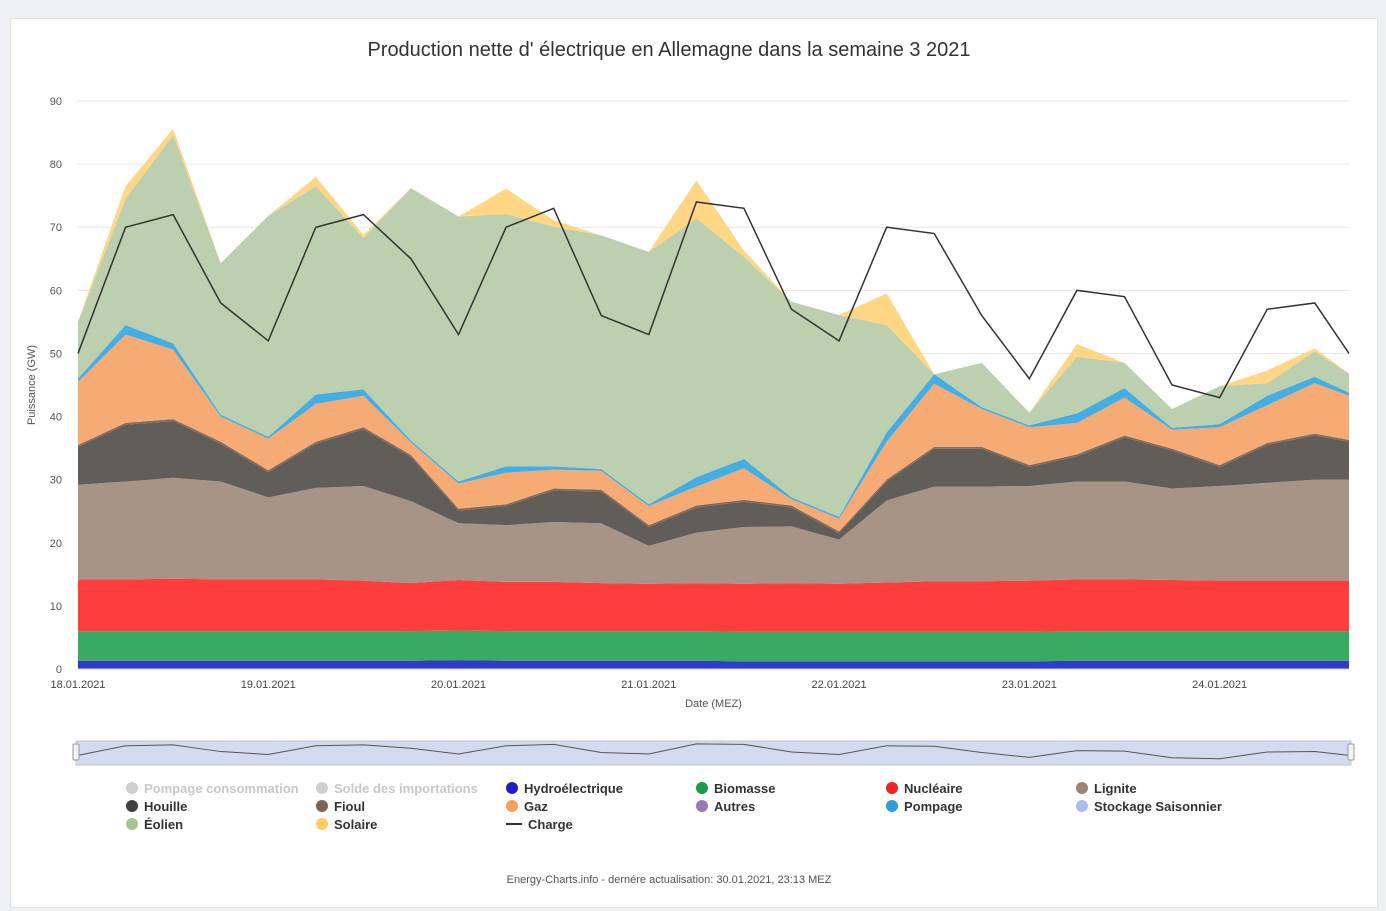  Describe the element at coordinates (514, 824) in the screenshot. I see `legend-line-icon` at that location.